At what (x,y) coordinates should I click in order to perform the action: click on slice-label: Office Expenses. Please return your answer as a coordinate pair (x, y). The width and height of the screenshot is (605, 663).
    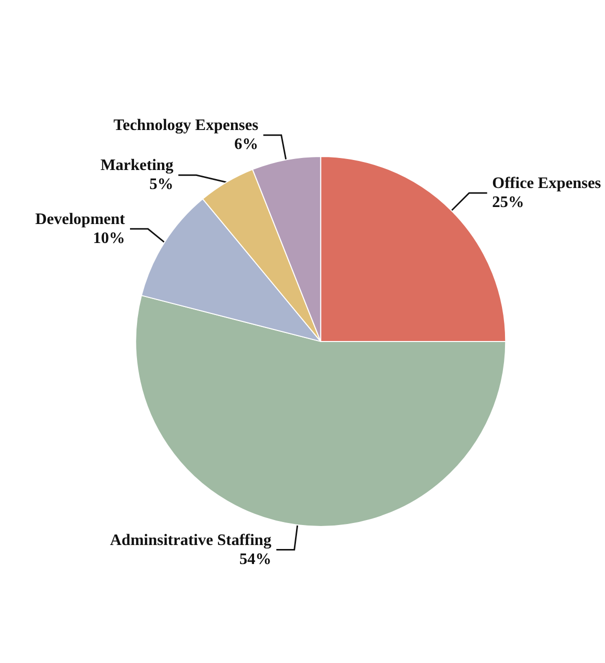
    Looking at the image, I should click on (547, 183).